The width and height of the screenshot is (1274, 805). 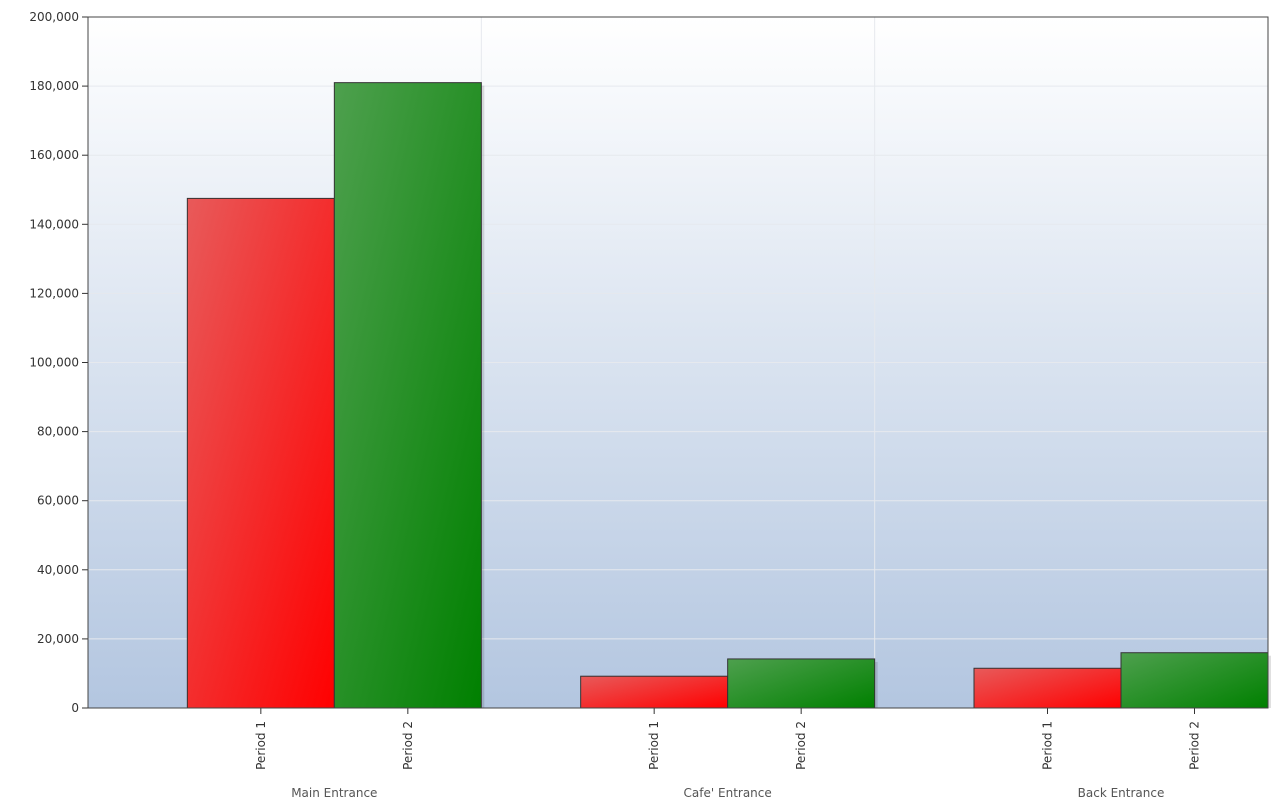 What do you see at coordinates (54, 224) in the screenshot?
I see `y-tick-label: 140,000` at bounding box center [54, 224].